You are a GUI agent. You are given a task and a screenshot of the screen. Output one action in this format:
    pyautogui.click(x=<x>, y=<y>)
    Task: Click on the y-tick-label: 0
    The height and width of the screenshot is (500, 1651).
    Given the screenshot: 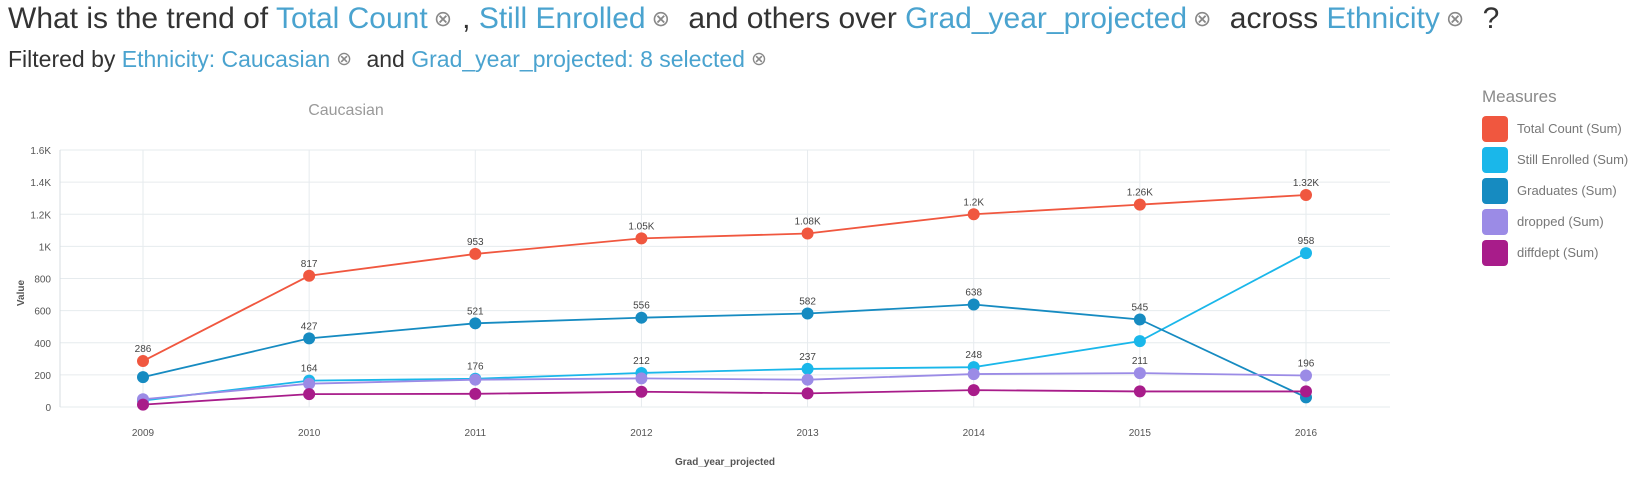 What is the action you would take?
    pyautogui.click(x=48, y=408)
    